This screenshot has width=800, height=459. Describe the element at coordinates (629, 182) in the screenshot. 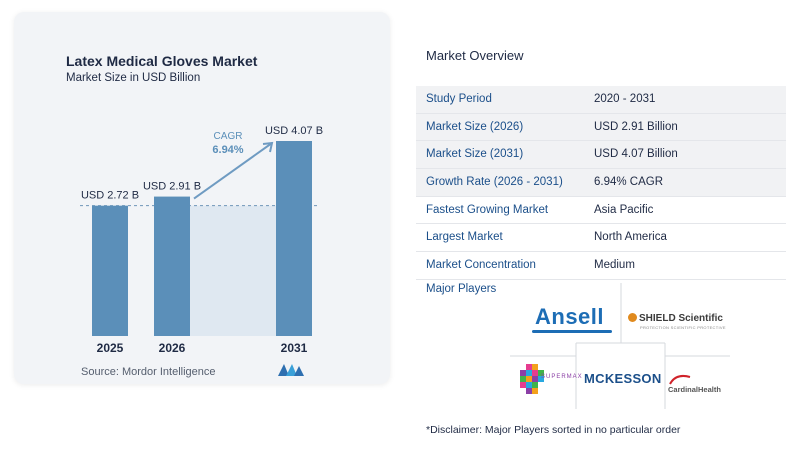

I see `overview-value: 6.94% CAGR` at that location.